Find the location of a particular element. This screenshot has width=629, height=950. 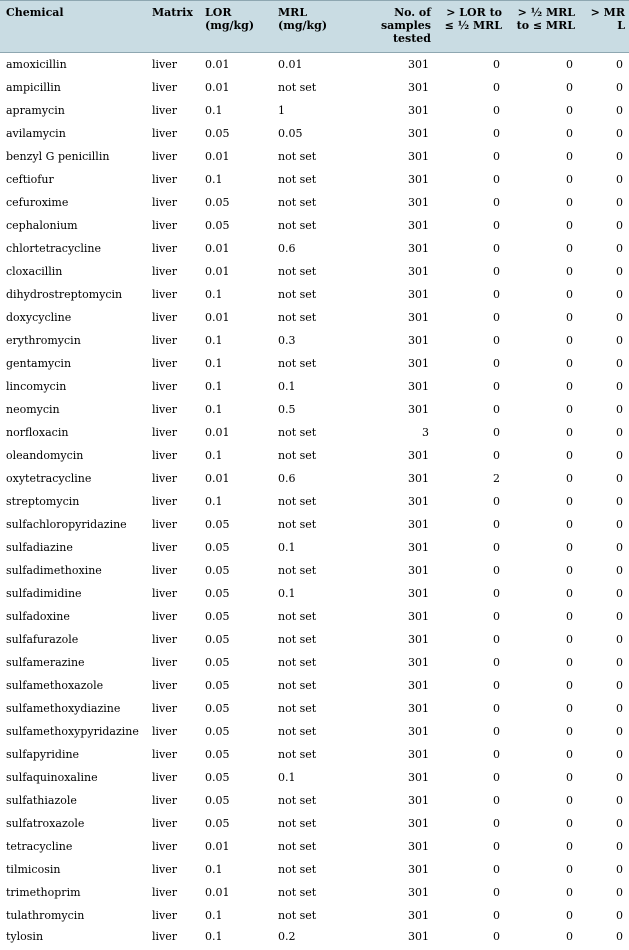

header-mrl-line1: MRL is located at coordinates (293, 12).